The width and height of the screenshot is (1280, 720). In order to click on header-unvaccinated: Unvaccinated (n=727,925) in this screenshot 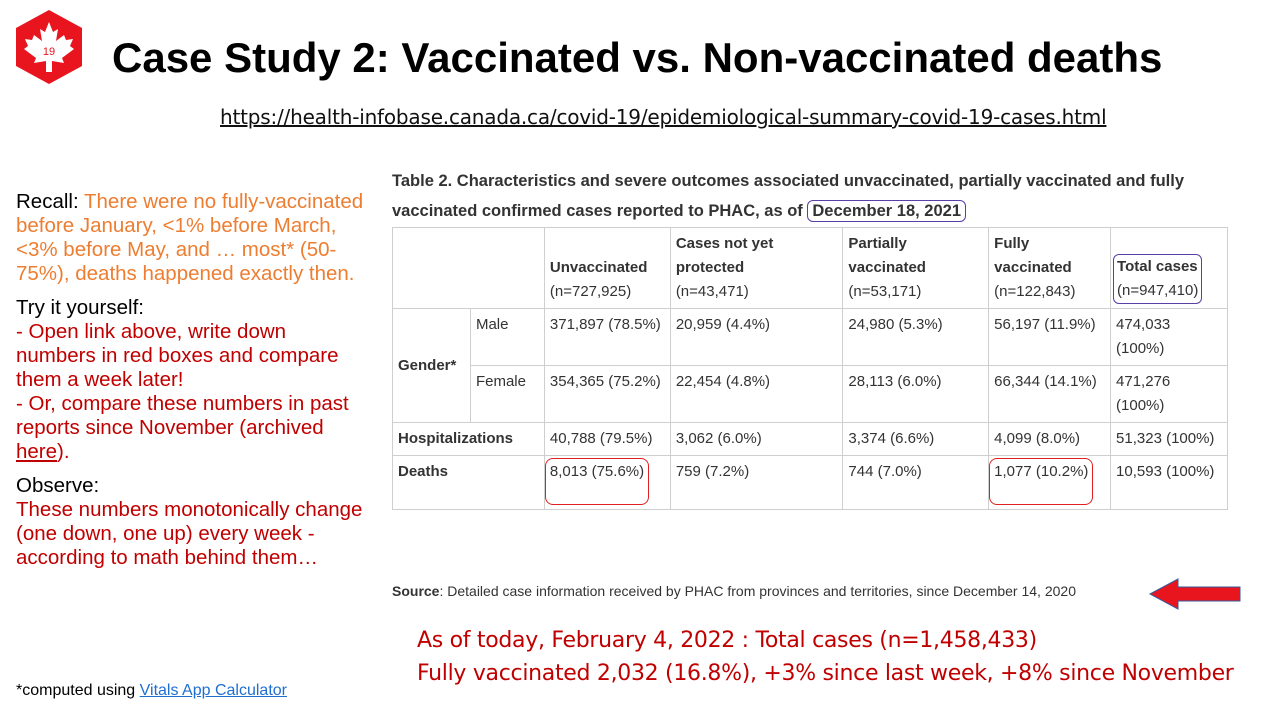, I will do `click(607, 268)`.